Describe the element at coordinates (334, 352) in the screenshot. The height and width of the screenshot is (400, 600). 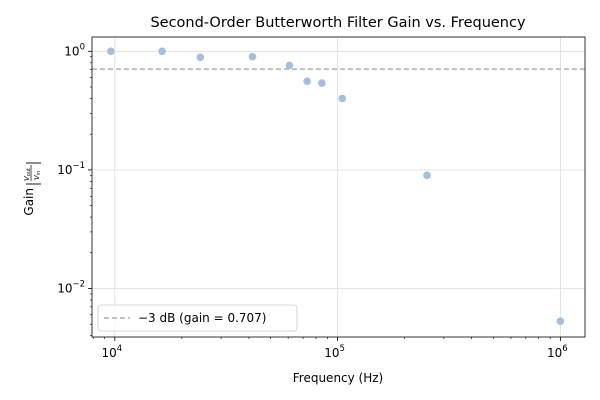
I see `x-tick-label: 10⁵` at that location.